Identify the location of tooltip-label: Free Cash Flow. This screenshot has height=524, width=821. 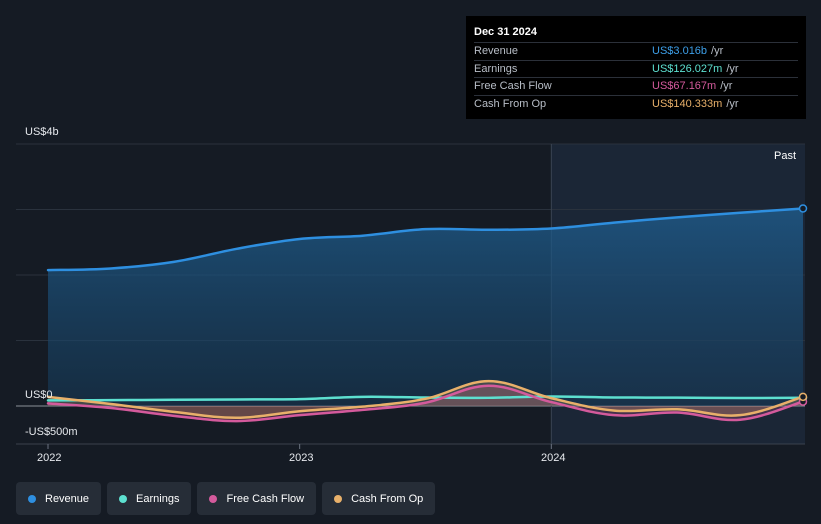
(513, 86).